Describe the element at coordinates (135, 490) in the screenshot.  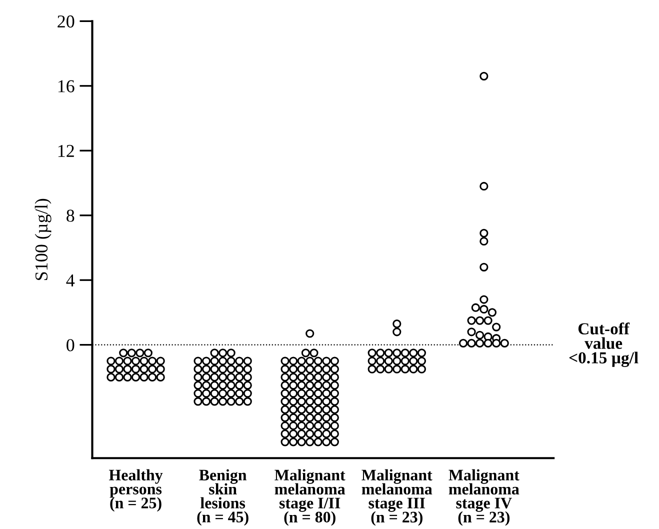
I see `x-tick-label: Healthy persons (n = 25)` at that location.